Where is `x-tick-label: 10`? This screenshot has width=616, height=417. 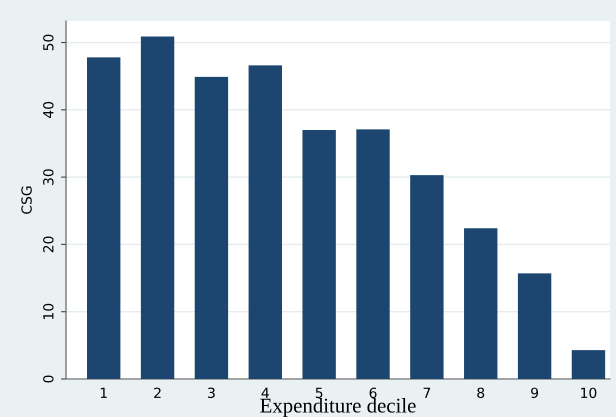
x-tick-label: 10 is located at coordinates (588, 393).